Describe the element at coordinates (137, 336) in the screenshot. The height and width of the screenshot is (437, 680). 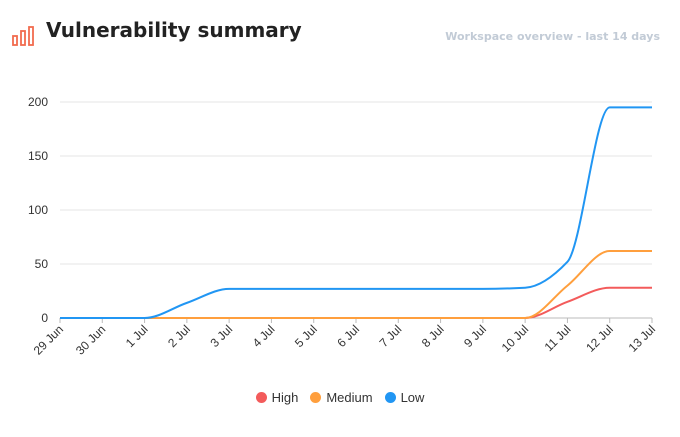
I see `x-tick-label: 1 Jul` at that location.